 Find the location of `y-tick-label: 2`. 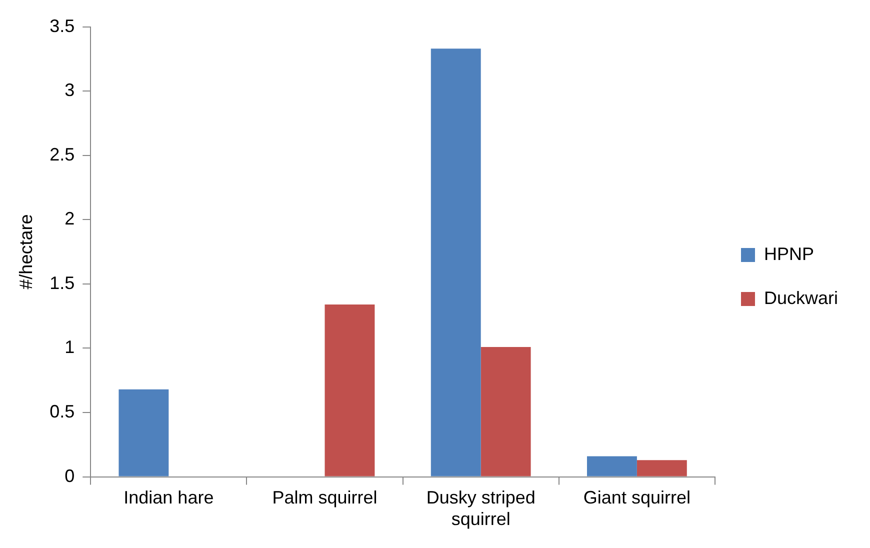

y-tick-label: 2 is located at coordinates (69, 218).